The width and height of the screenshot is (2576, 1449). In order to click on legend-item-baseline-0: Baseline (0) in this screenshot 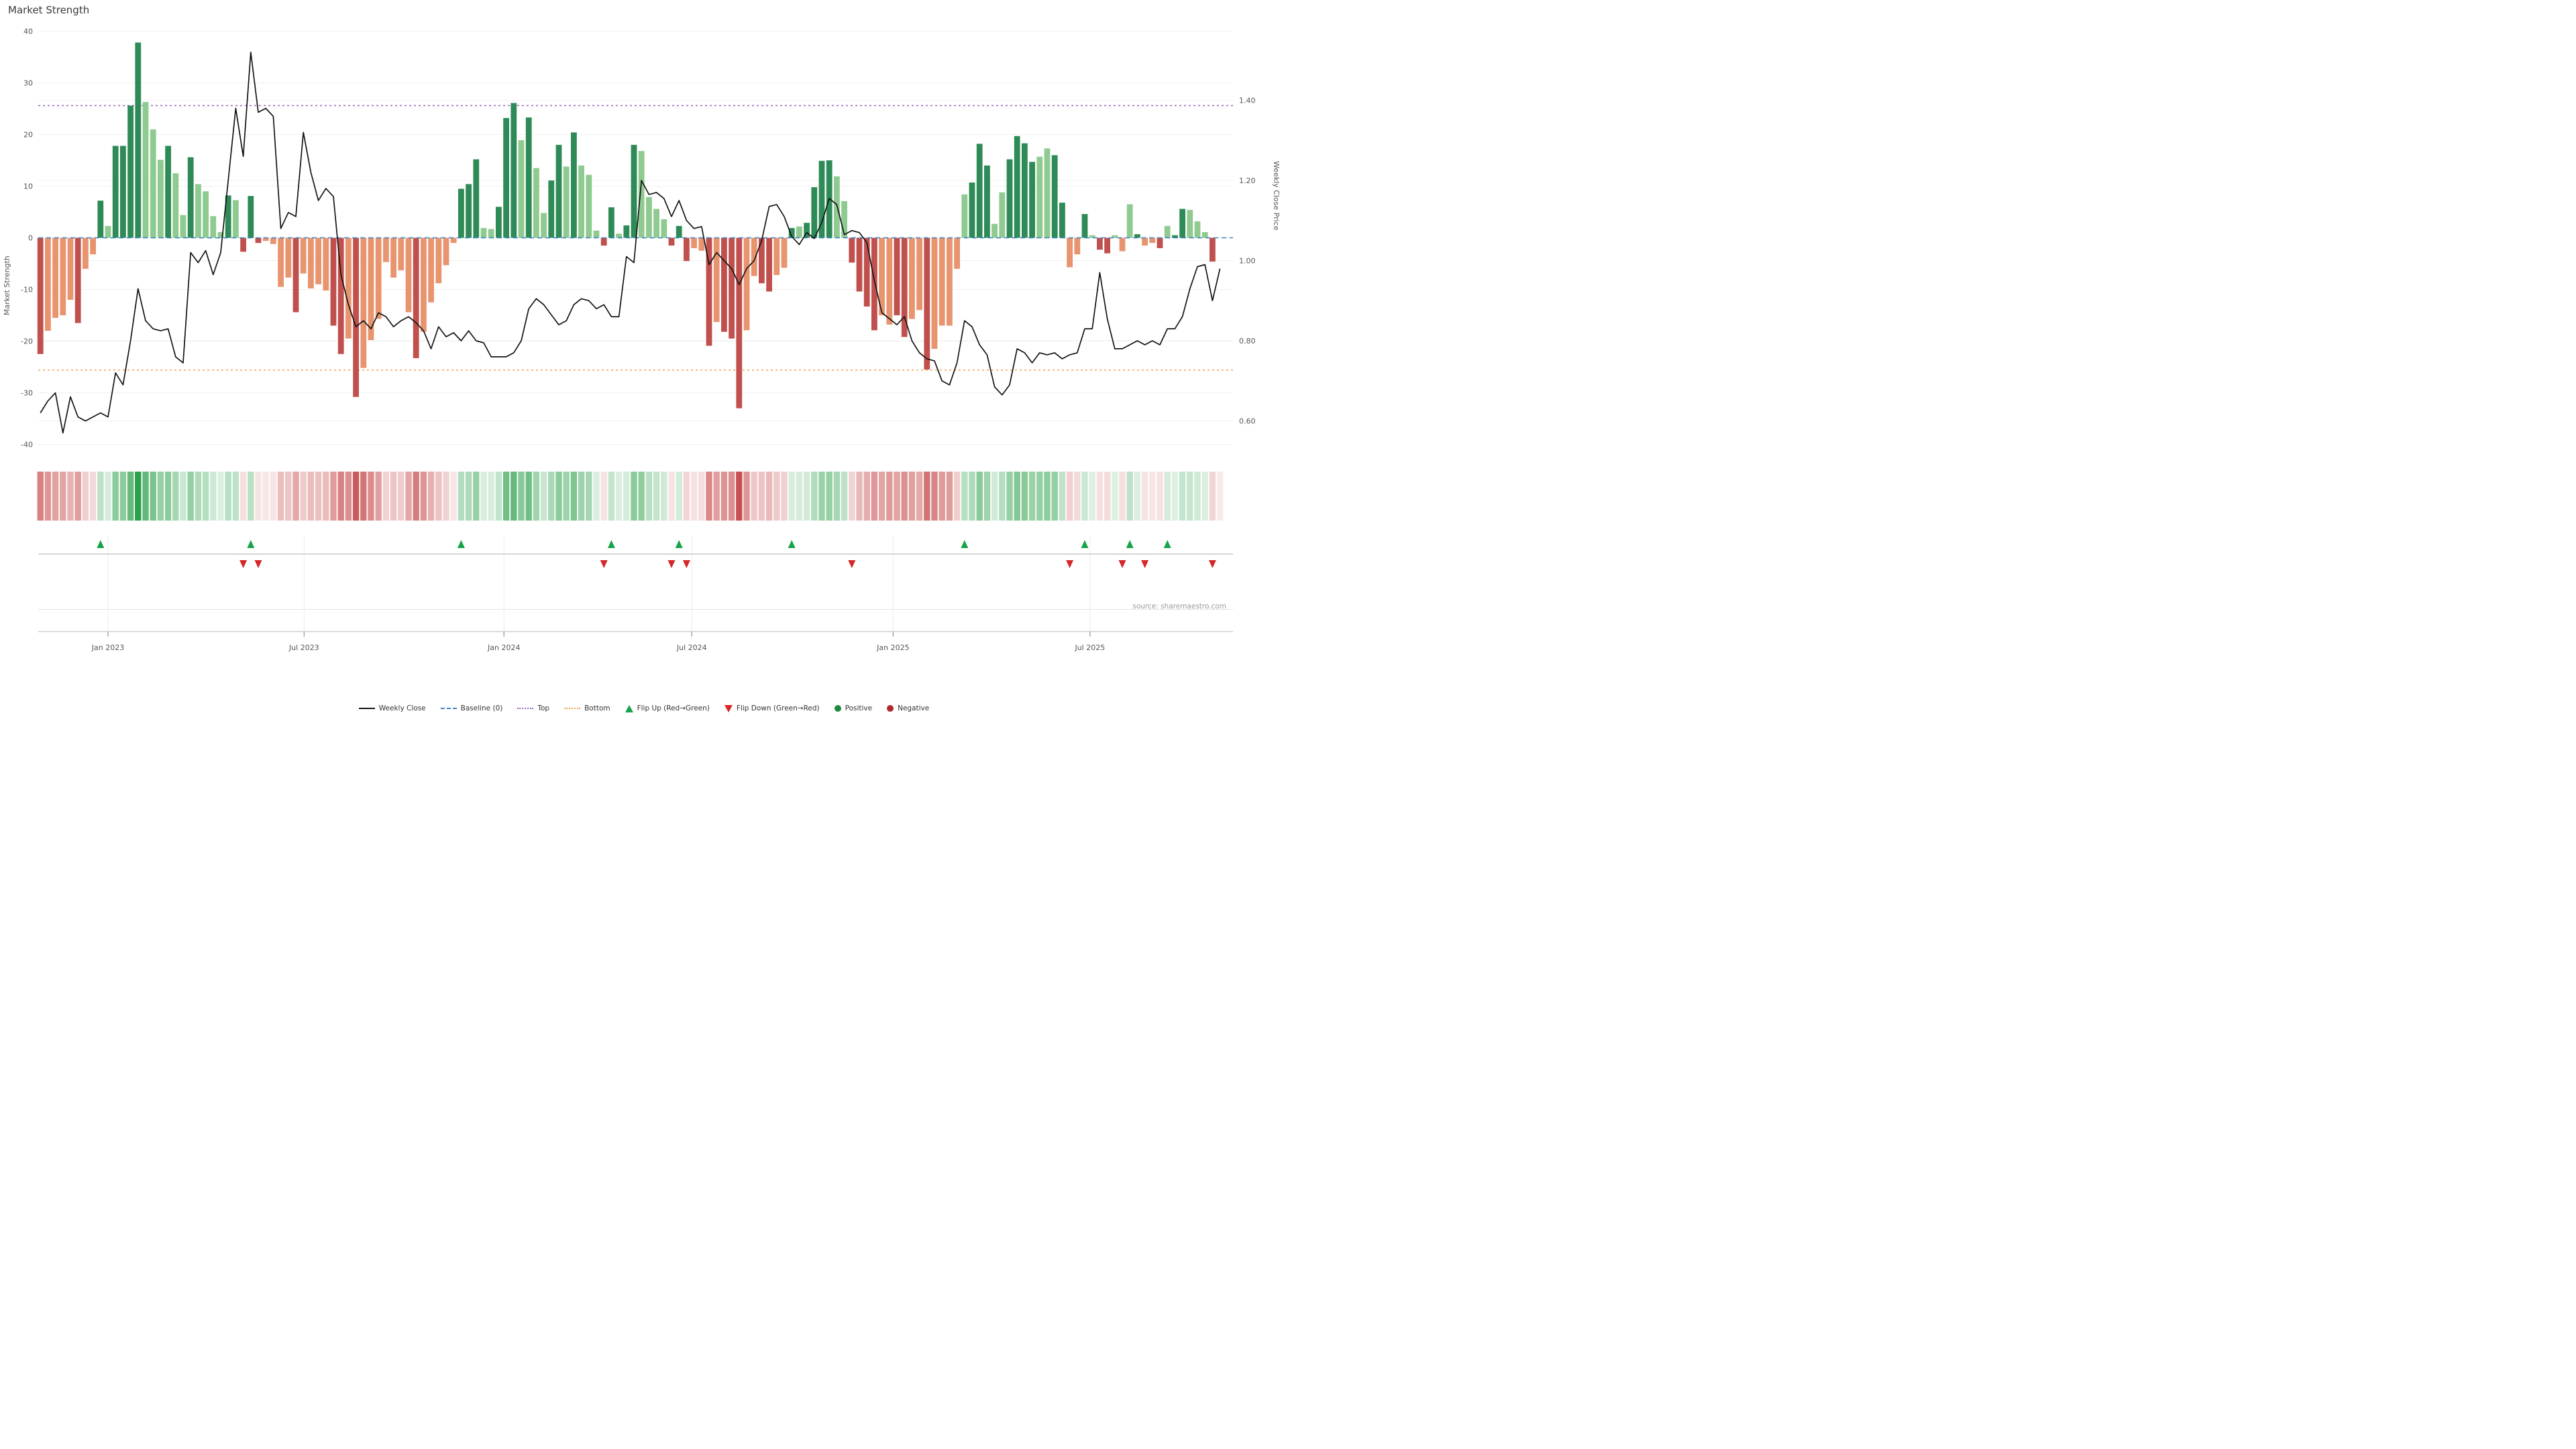, I will do `click(471, 708)`.